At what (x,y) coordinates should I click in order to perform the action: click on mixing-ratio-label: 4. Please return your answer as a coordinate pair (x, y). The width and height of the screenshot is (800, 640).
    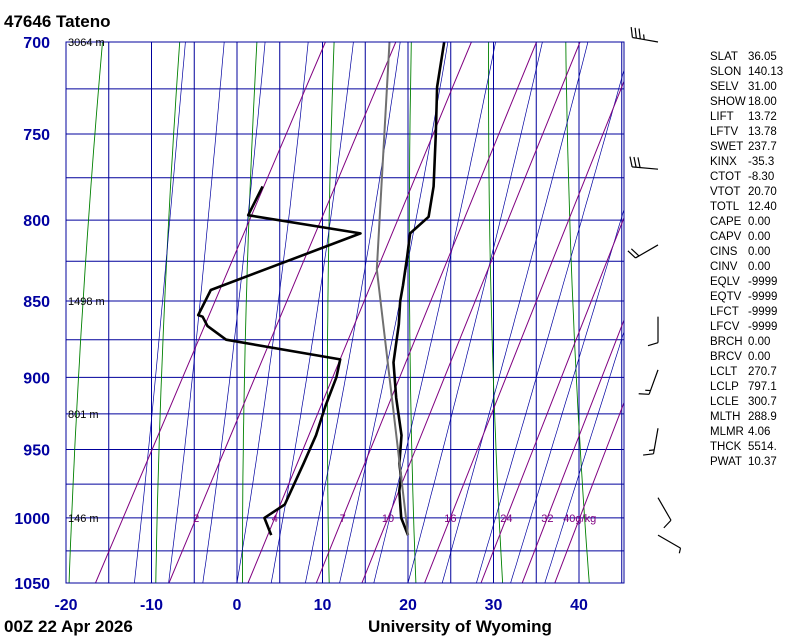
    Looking at the image, I should click on (275, 519).